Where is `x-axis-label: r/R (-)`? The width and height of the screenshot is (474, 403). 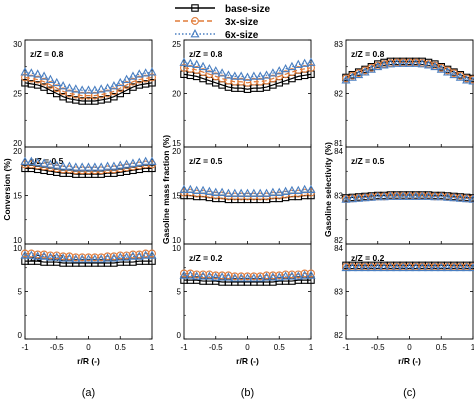
x-axis-label: r/R (-) is located at coordinates (88, 361).